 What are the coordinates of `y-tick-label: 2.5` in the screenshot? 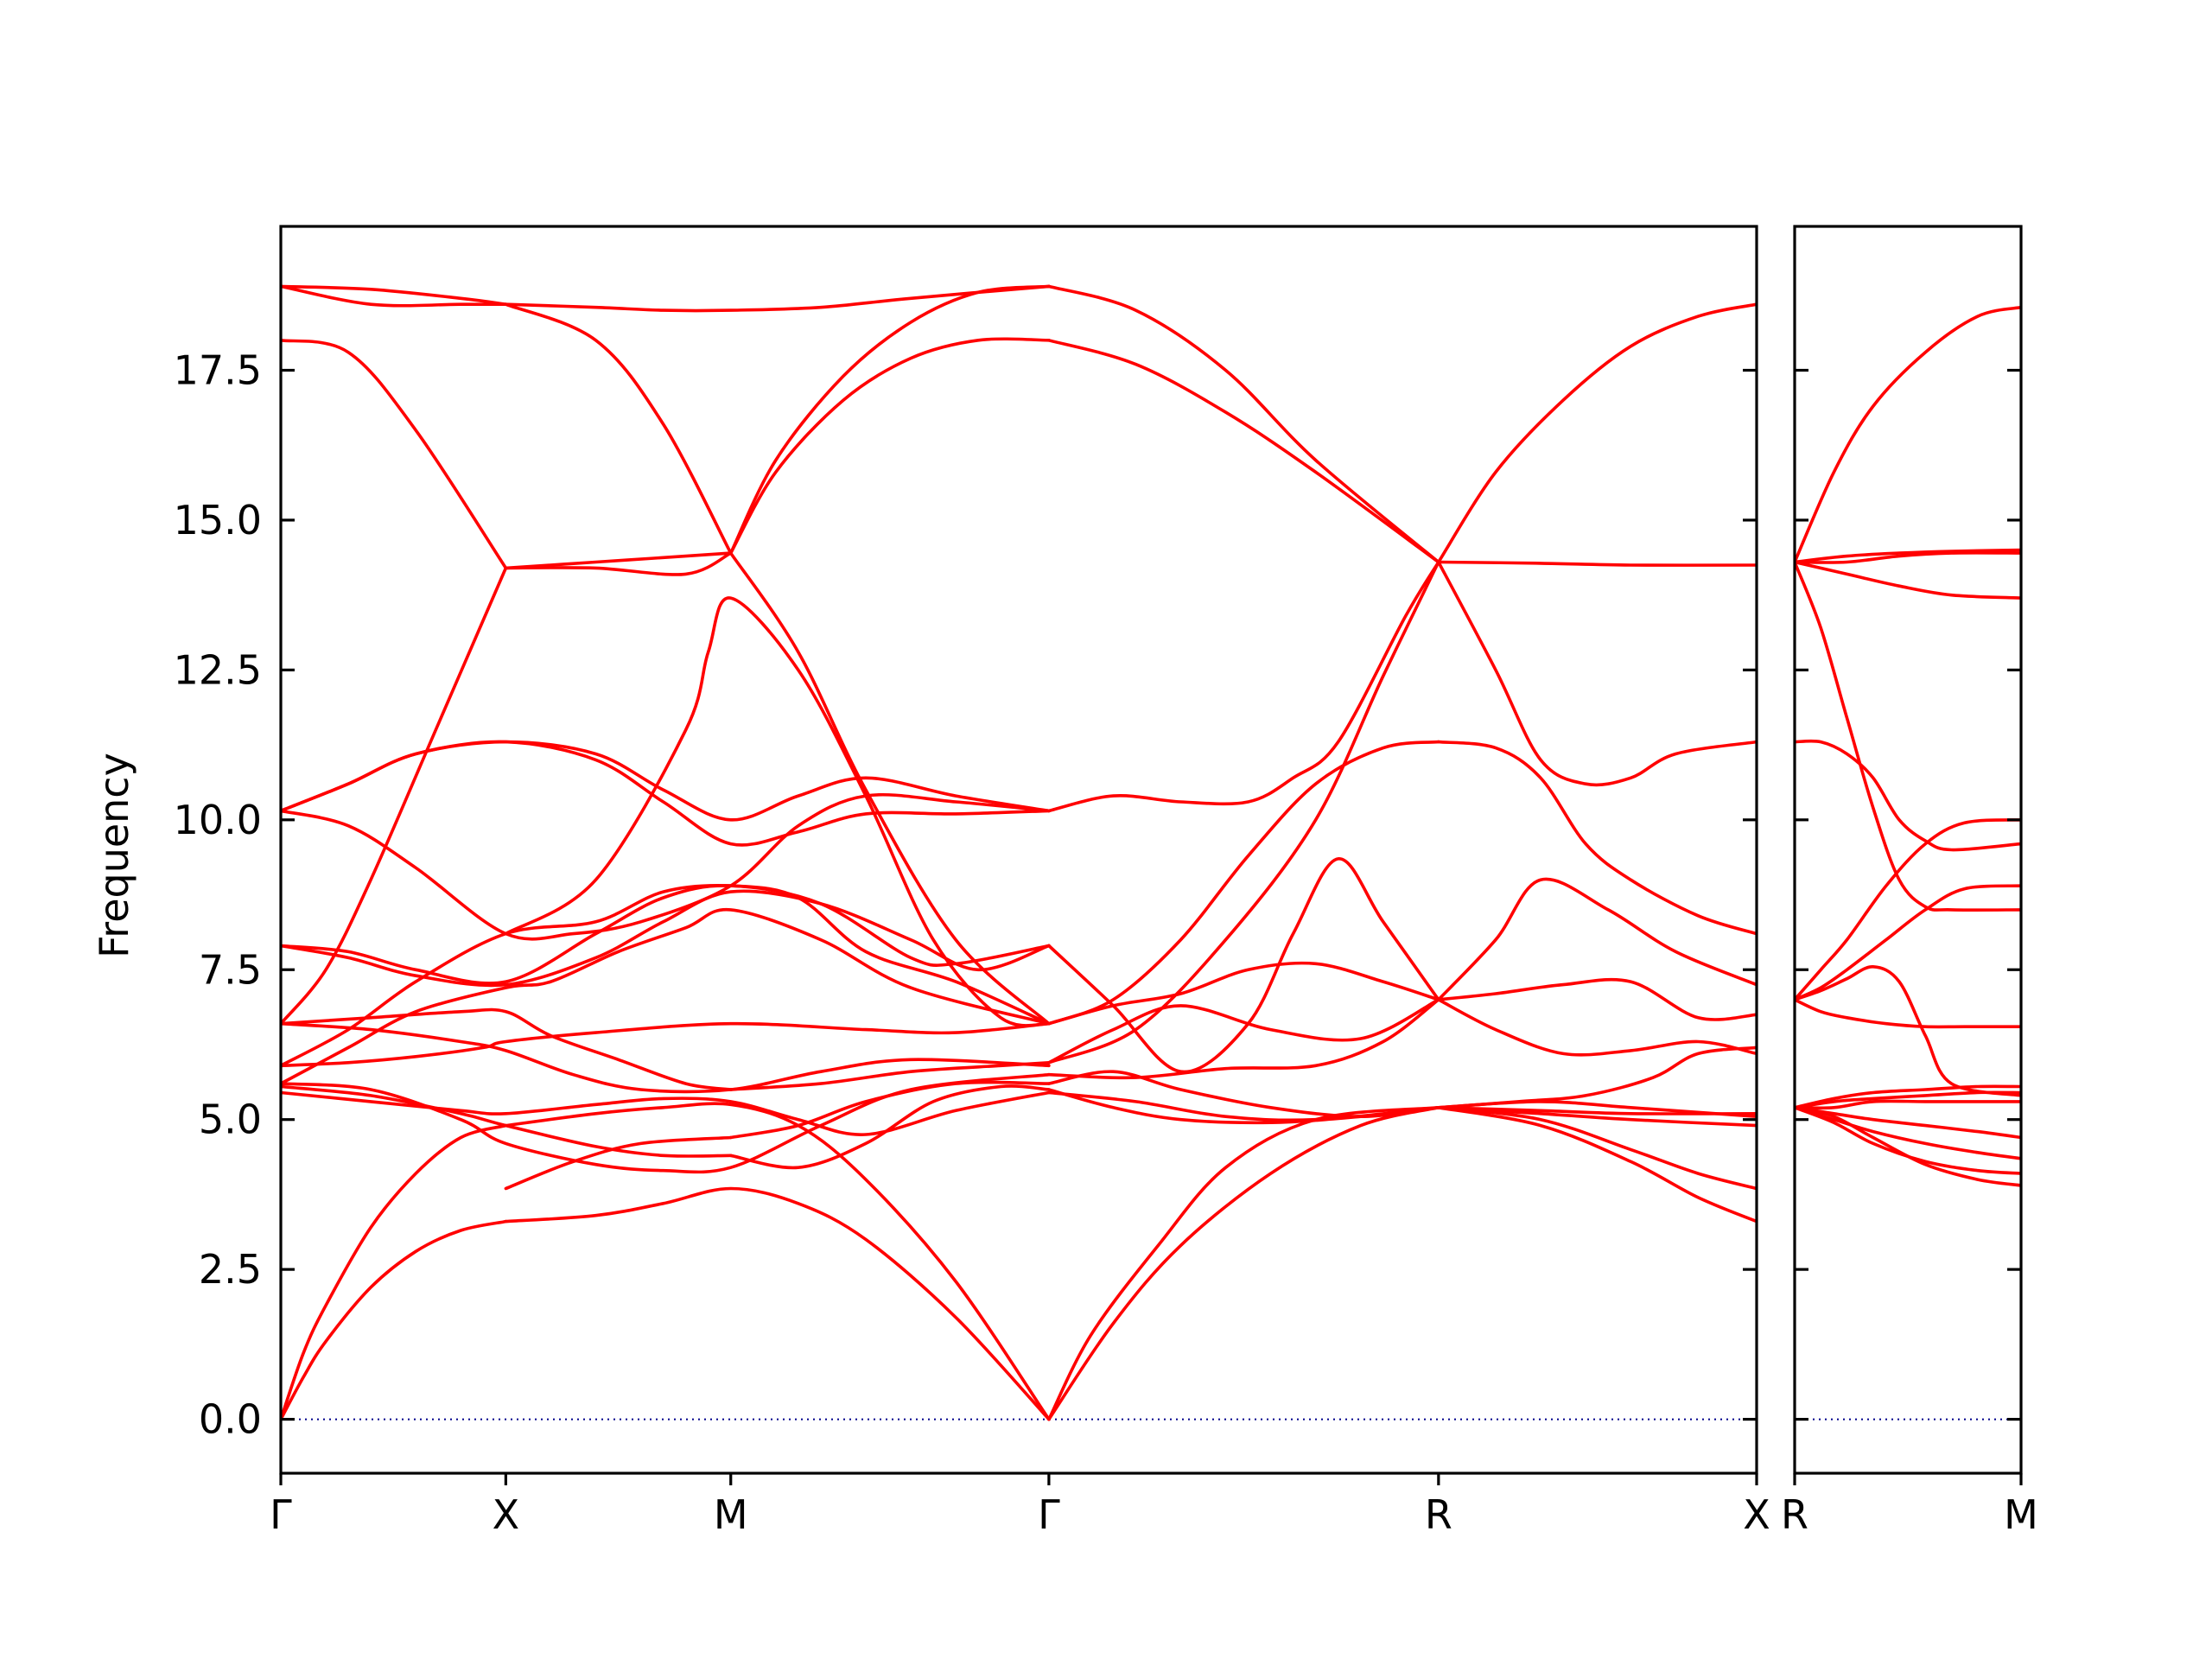 It's located at (231, 1269).